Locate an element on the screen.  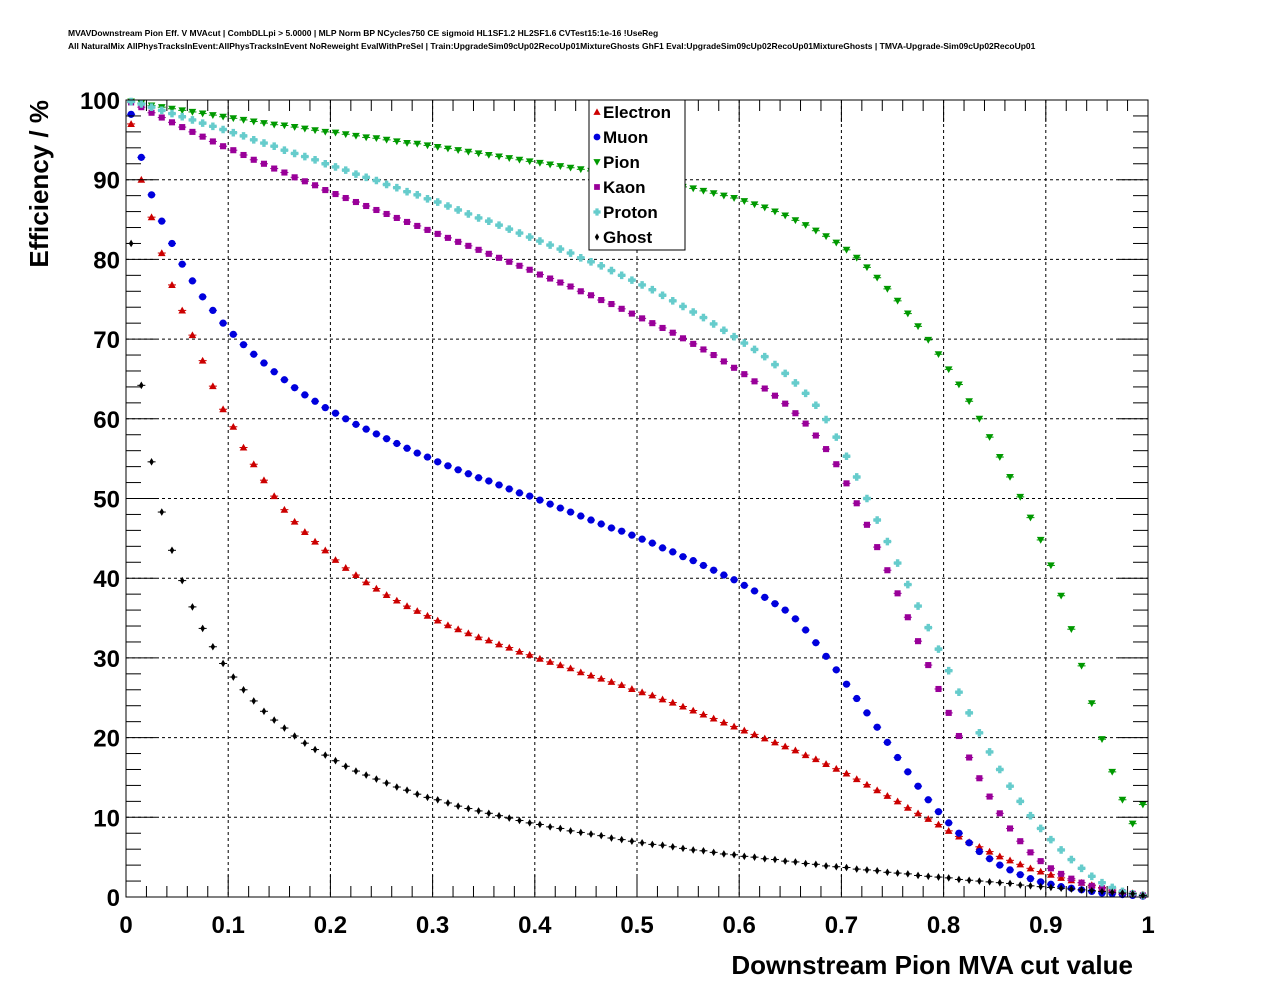
x-axis-label: Downstream Pion MVA cut value is located at coordinates (932, 965).